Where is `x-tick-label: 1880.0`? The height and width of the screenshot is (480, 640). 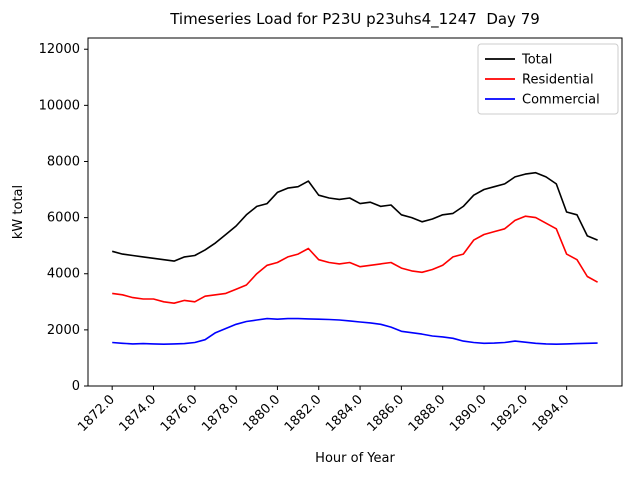
x-tick-label: 1880.0 is located at coordinates (261, 413).